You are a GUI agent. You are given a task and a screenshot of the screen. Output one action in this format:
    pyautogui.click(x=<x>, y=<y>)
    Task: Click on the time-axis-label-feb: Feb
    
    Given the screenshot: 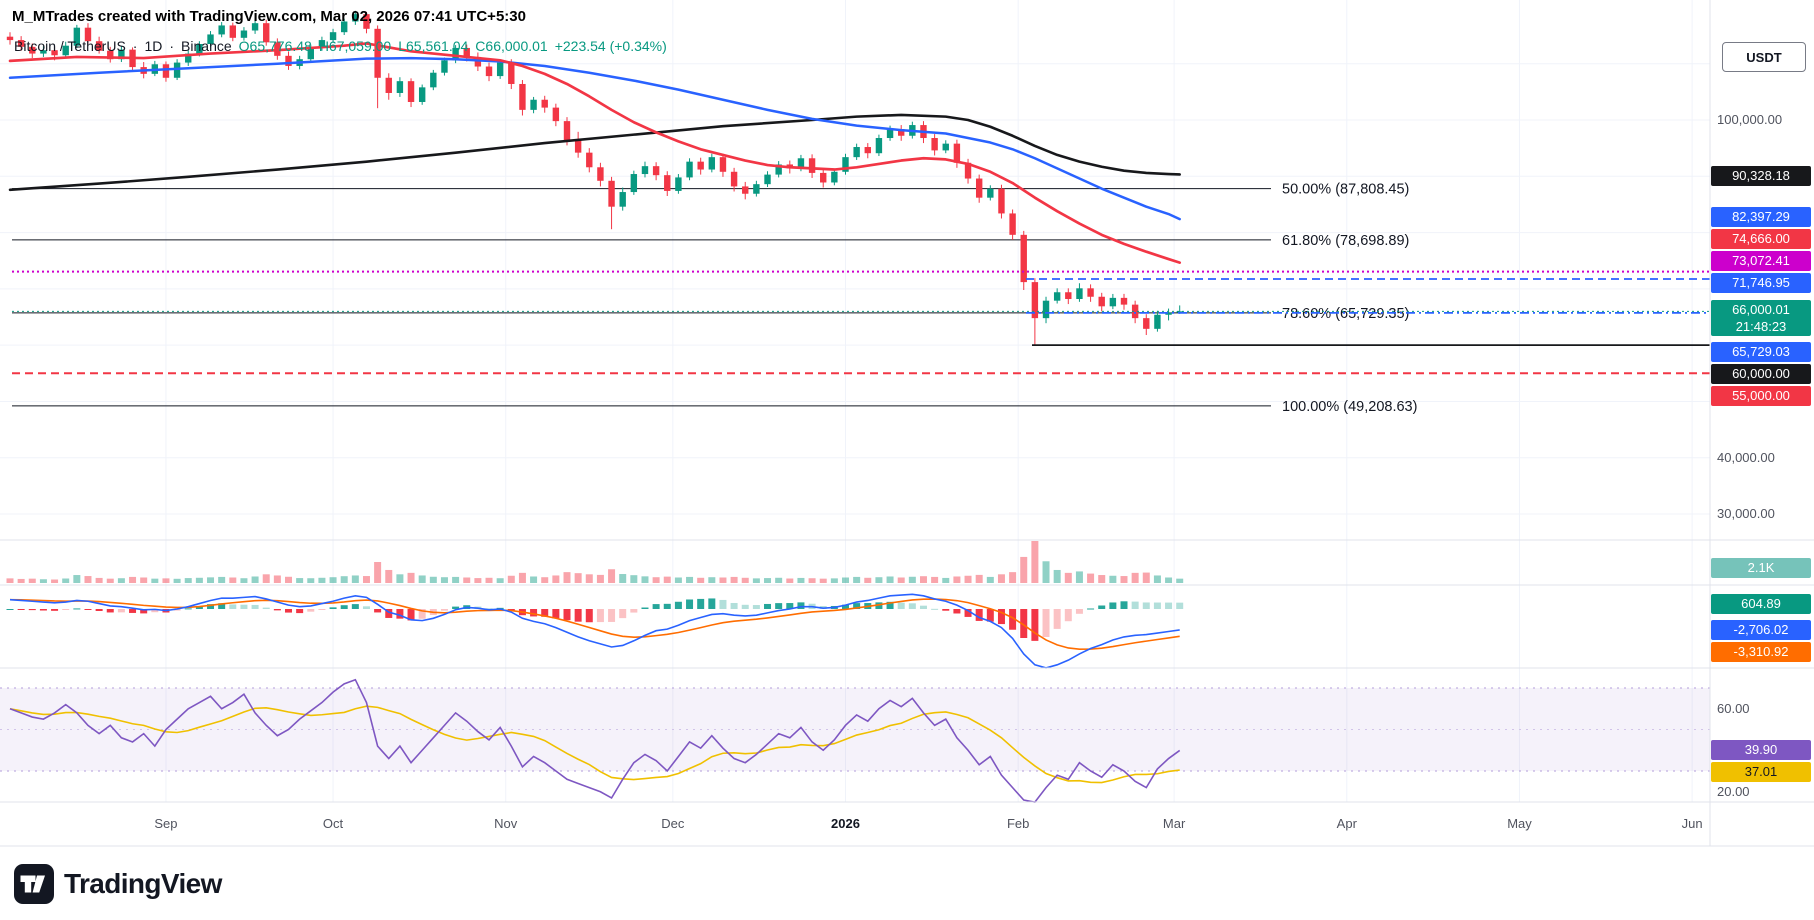 What is the action you would take?
    pyautogui.click(x=1018, y=823)
    